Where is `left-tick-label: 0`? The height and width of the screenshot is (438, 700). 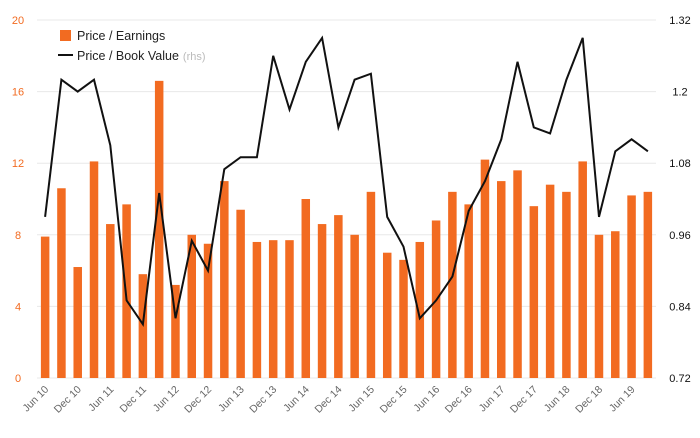
left-tick-label: 0 is located at coordinates (18, 379).